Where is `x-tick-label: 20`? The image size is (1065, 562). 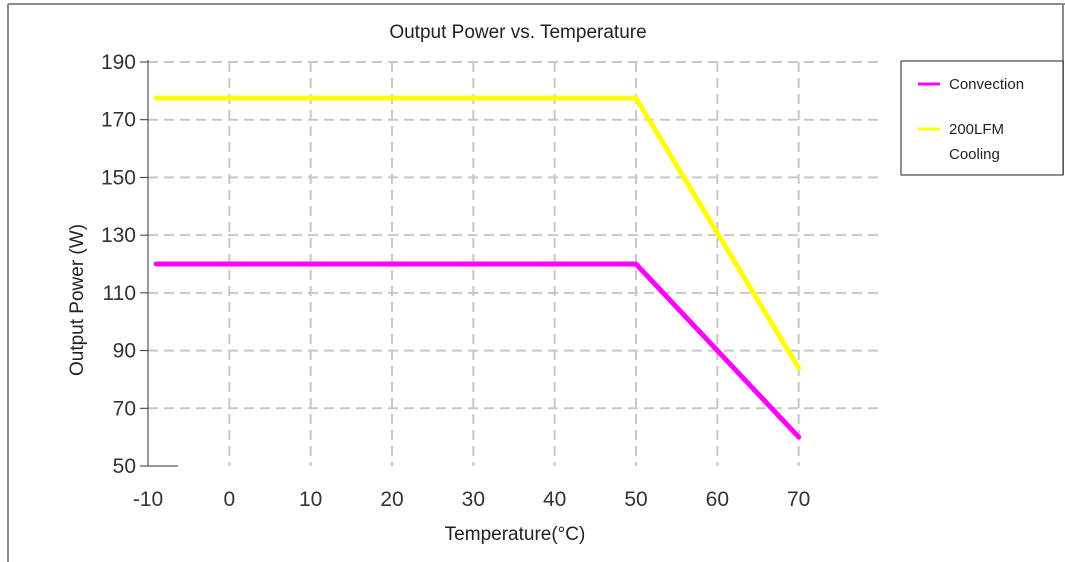 x-tick-label: 20 is located at coordinates (391, 499).